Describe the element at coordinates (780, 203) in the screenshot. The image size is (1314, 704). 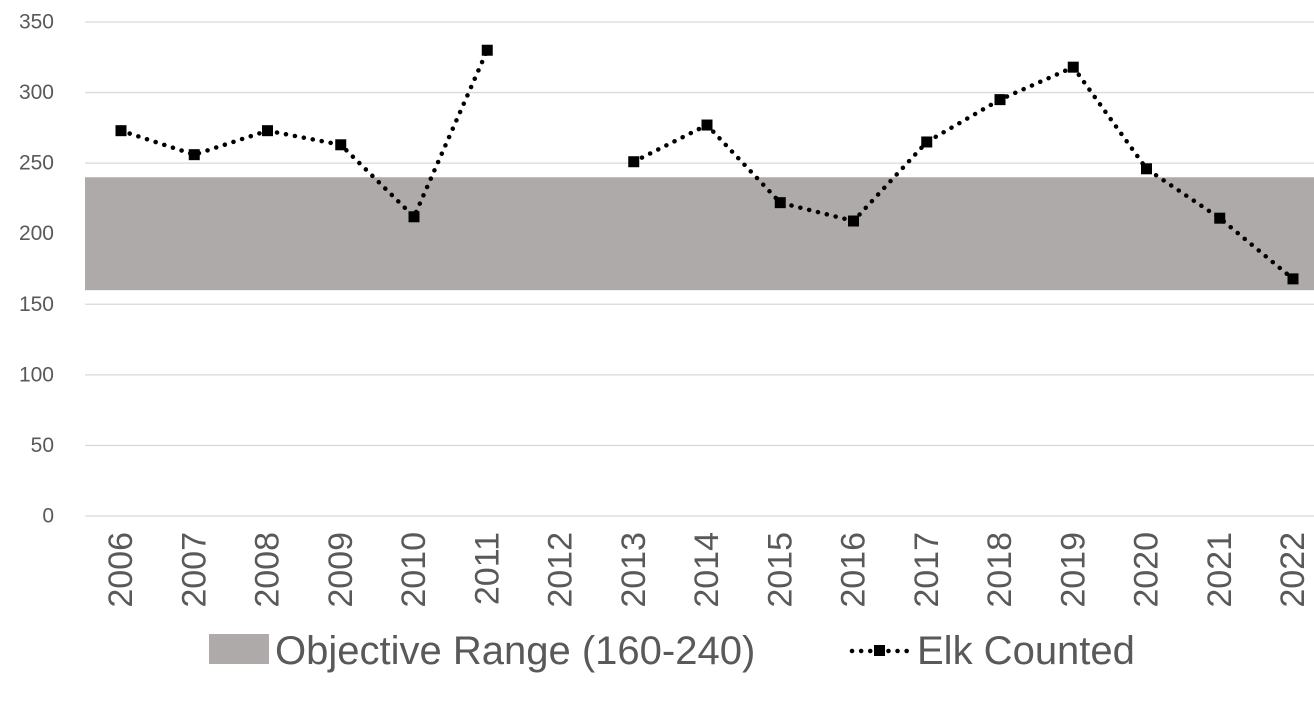
I see `data-point-2015` at that location.